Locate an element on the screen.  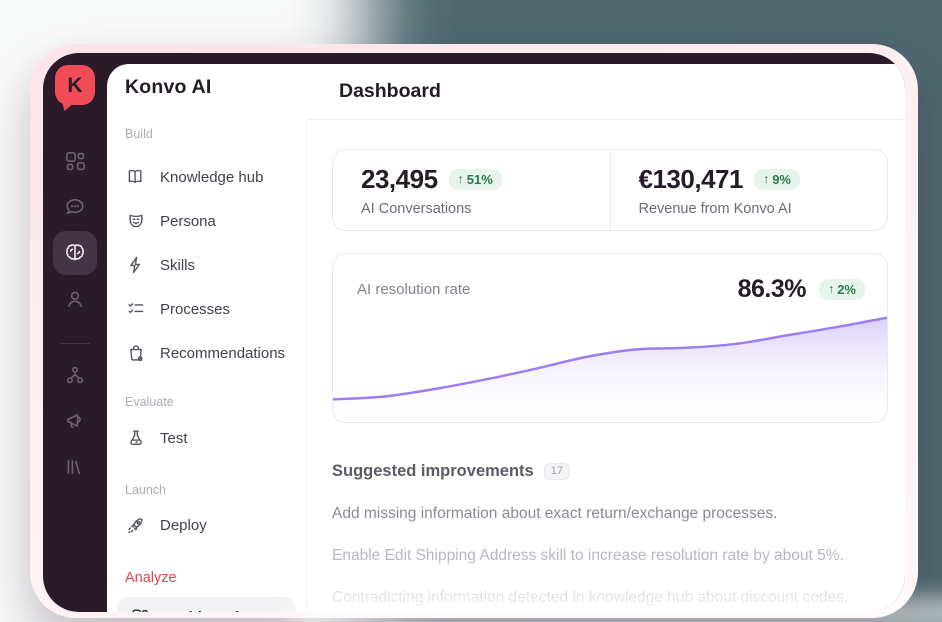
nav-item-knowledge-hub: Knowledge hub is located at coordinates (208, 177).